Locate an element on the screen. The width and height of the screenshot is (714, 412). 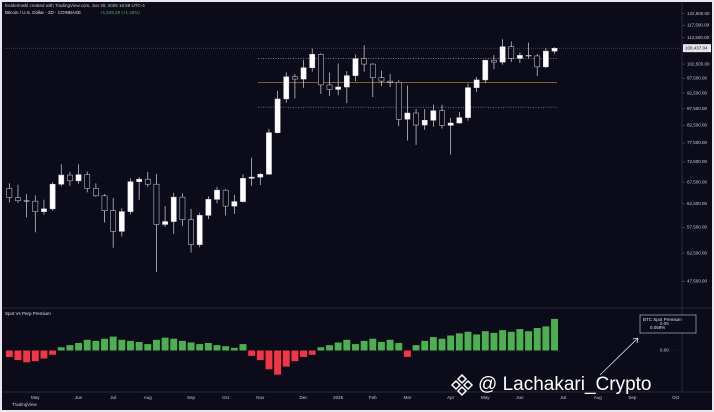
time-tick-label: Feb is located at coordinates (373, 397).